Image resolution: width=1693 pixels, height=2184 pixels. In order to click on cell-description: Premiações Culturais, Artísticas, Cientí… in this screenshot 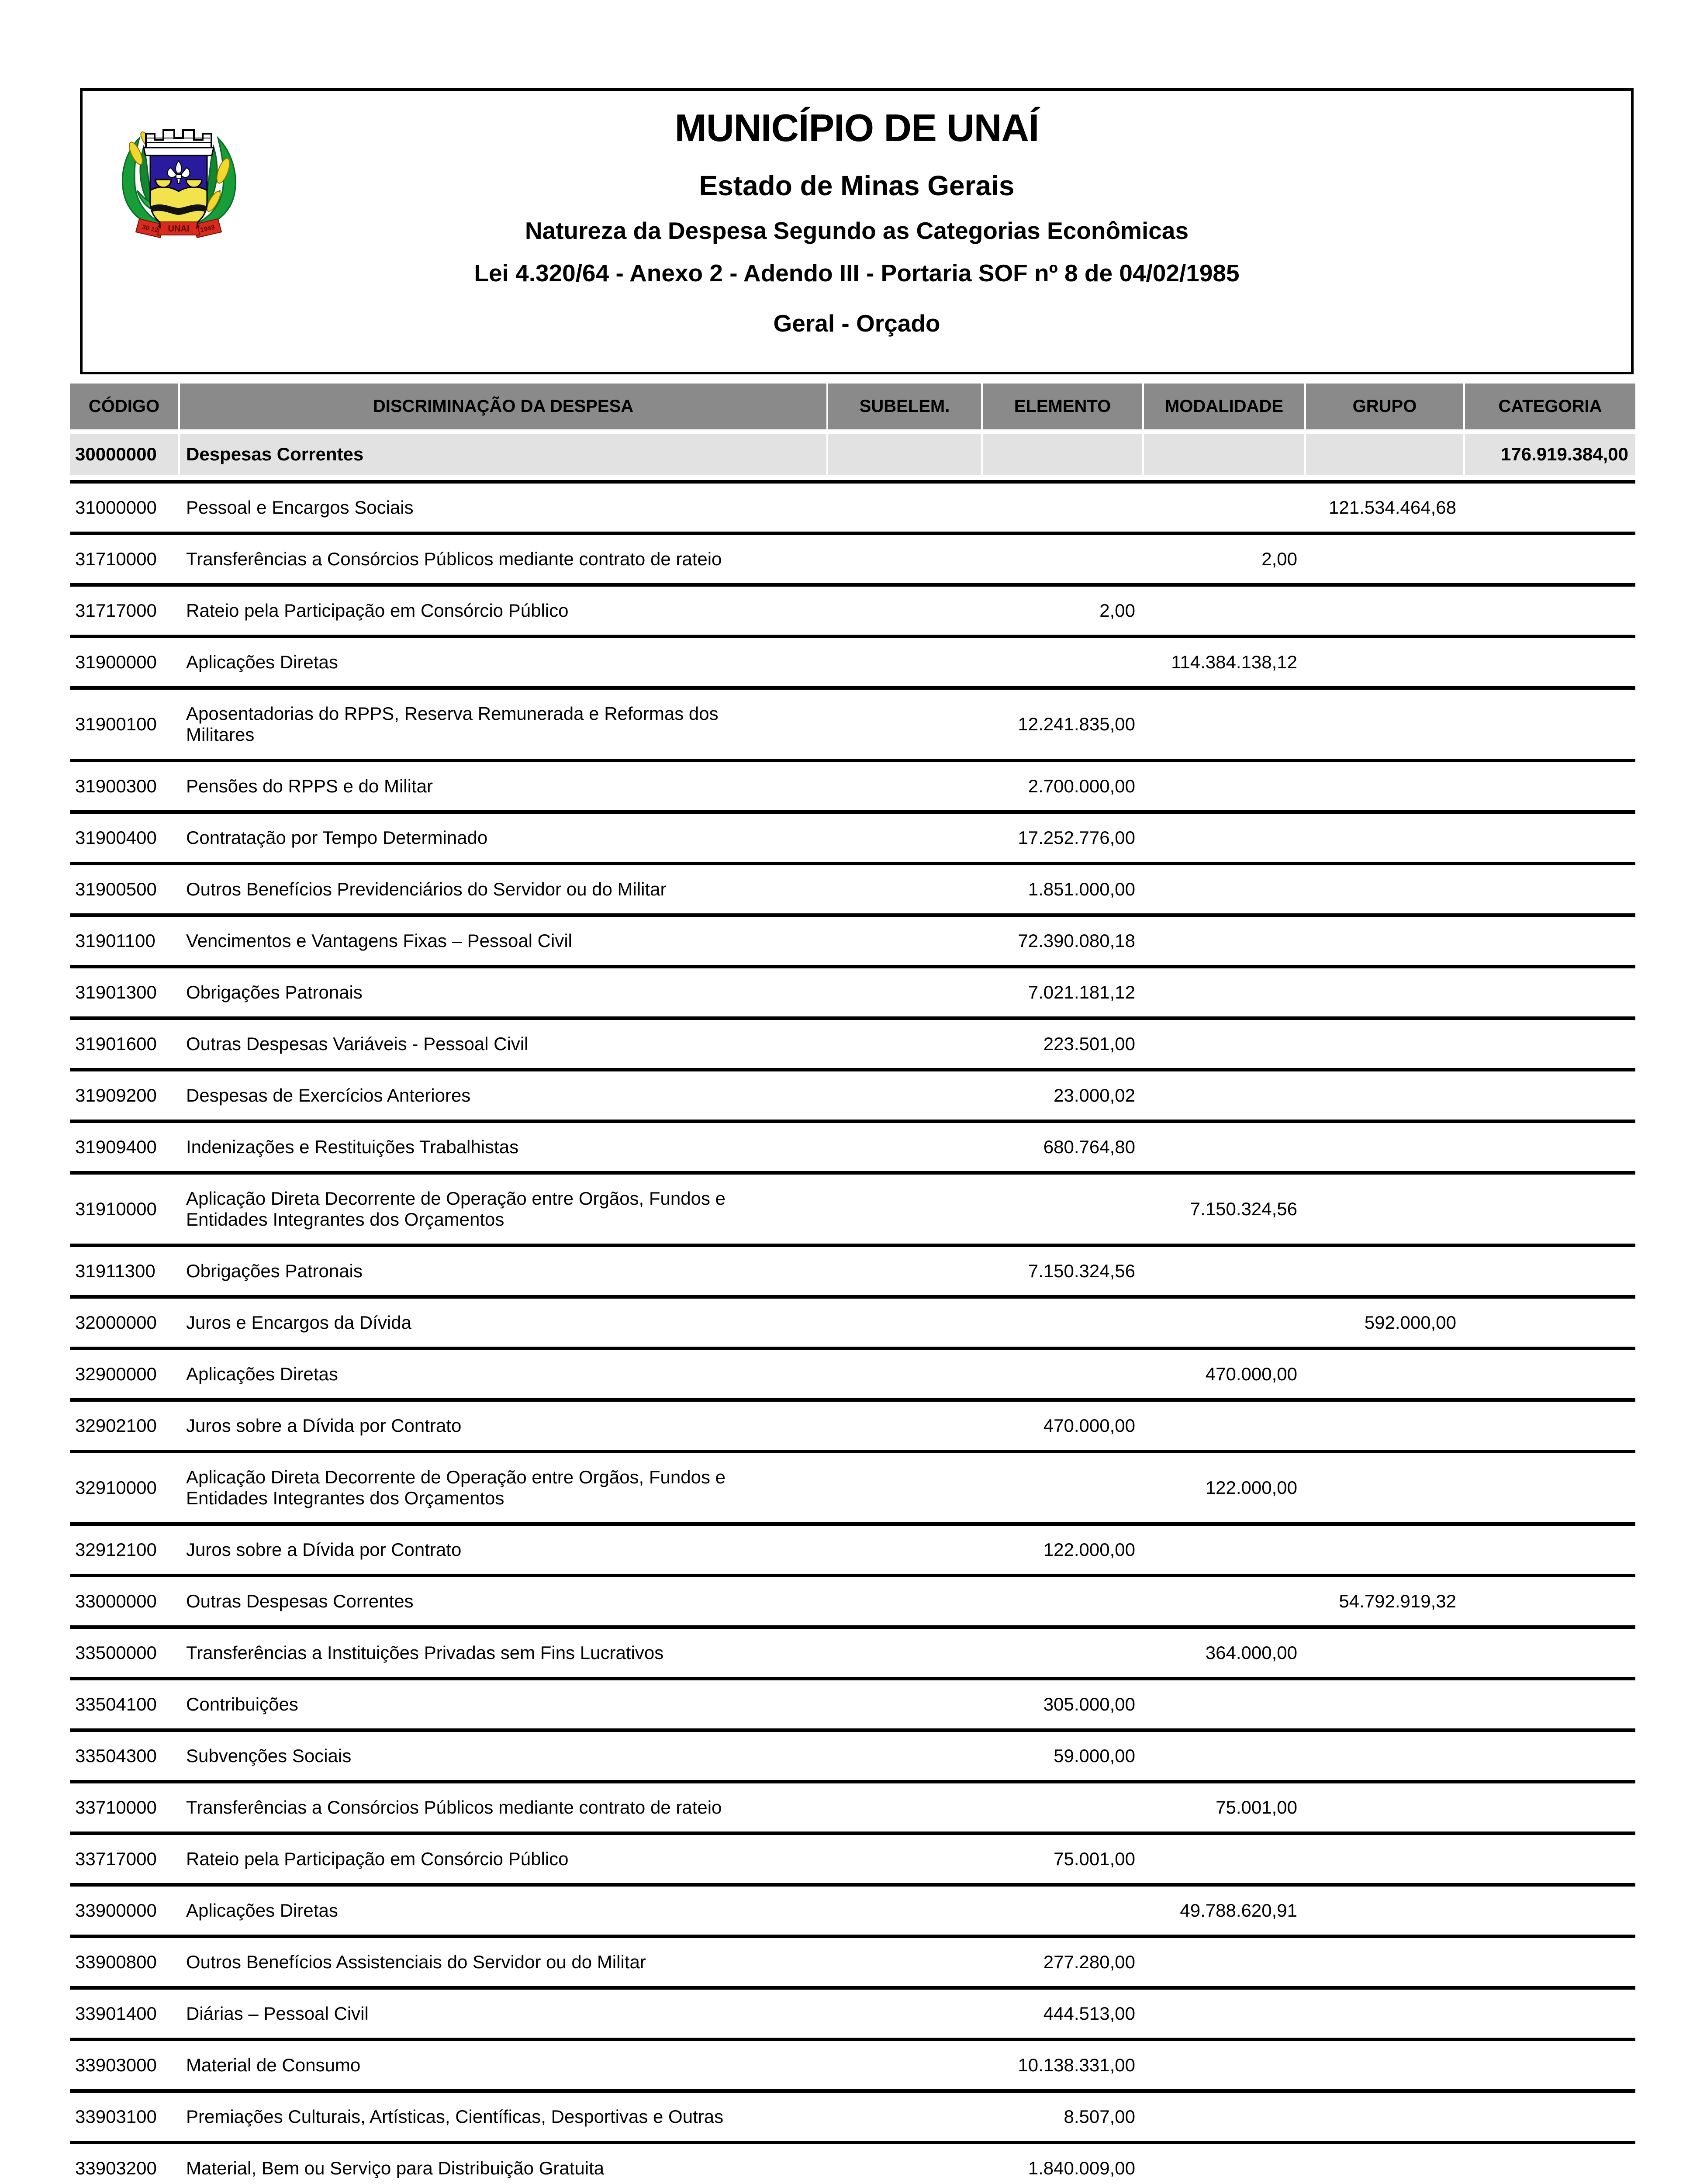, I will do `click(455, 2116)`.